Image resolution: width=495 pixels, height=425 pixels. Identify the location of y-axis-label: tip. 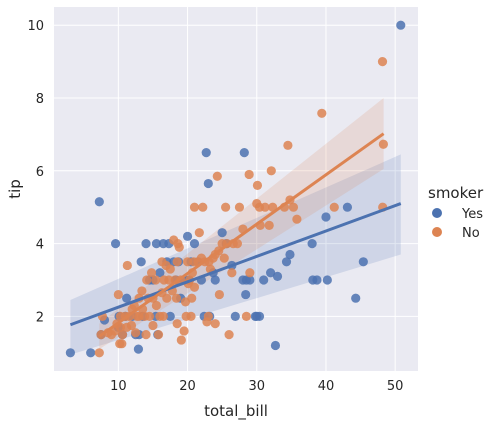
(15, 189).